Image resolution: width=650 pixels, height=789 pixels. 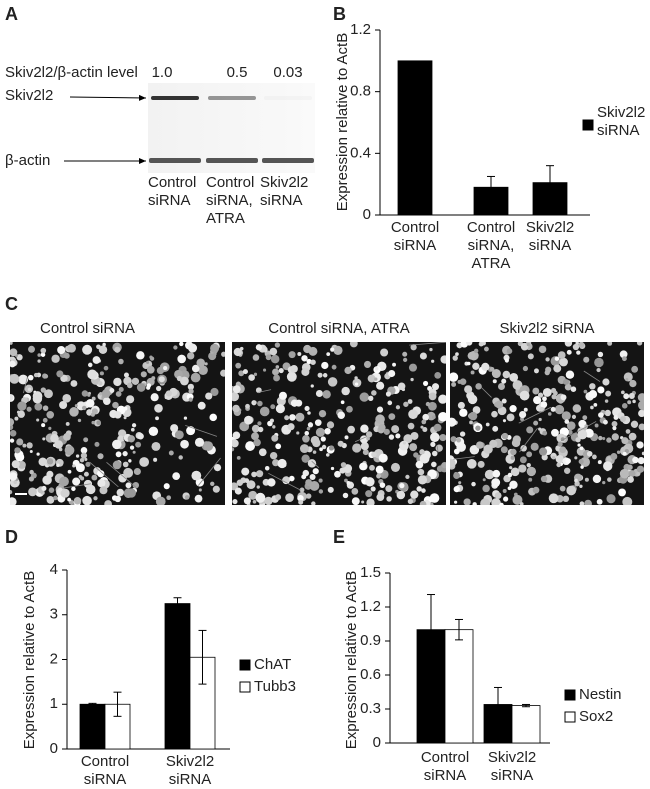 What do you see at coordinates (339, 423) in the screenshot?
I see `micrograph` at bounding box center [339, 423].